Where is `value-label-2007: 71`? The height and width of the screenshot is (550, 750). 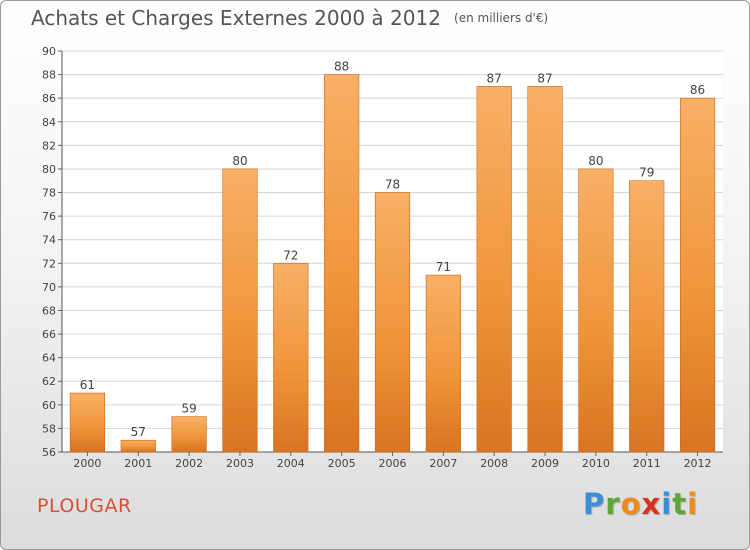 value-label-2007: 71 is located at coordinates (443, 267).